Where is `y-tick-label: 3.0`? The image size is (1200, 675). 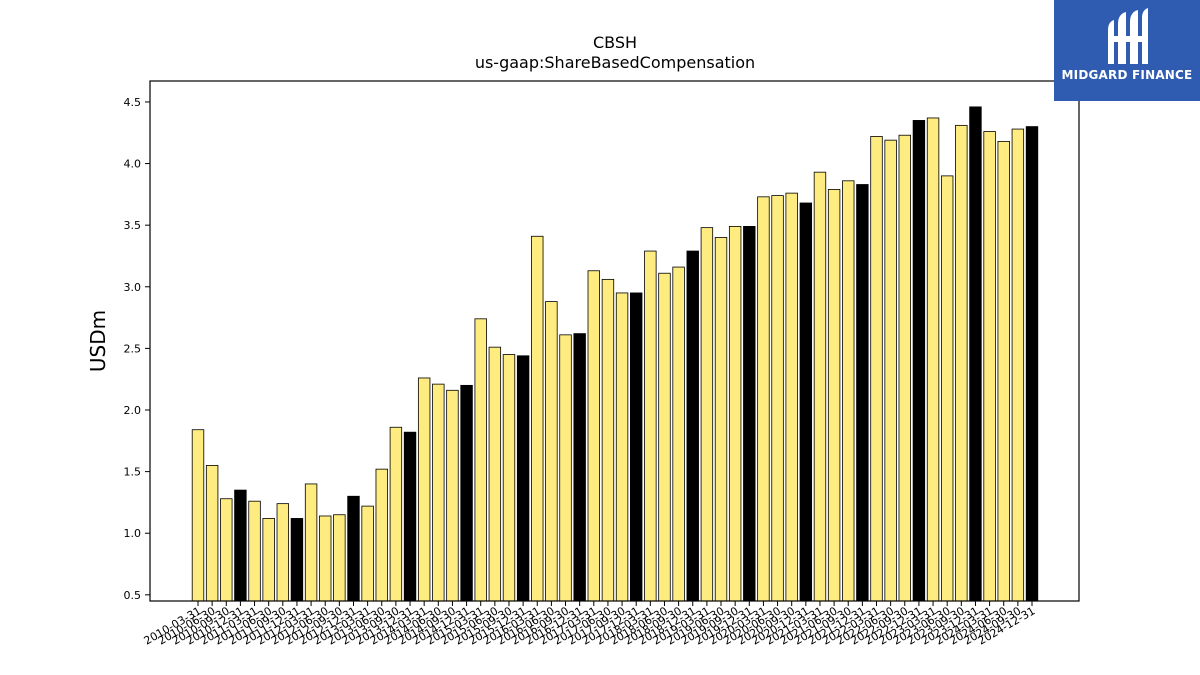
y-tick-label: 3.0 is located at coordinates (133, 287).